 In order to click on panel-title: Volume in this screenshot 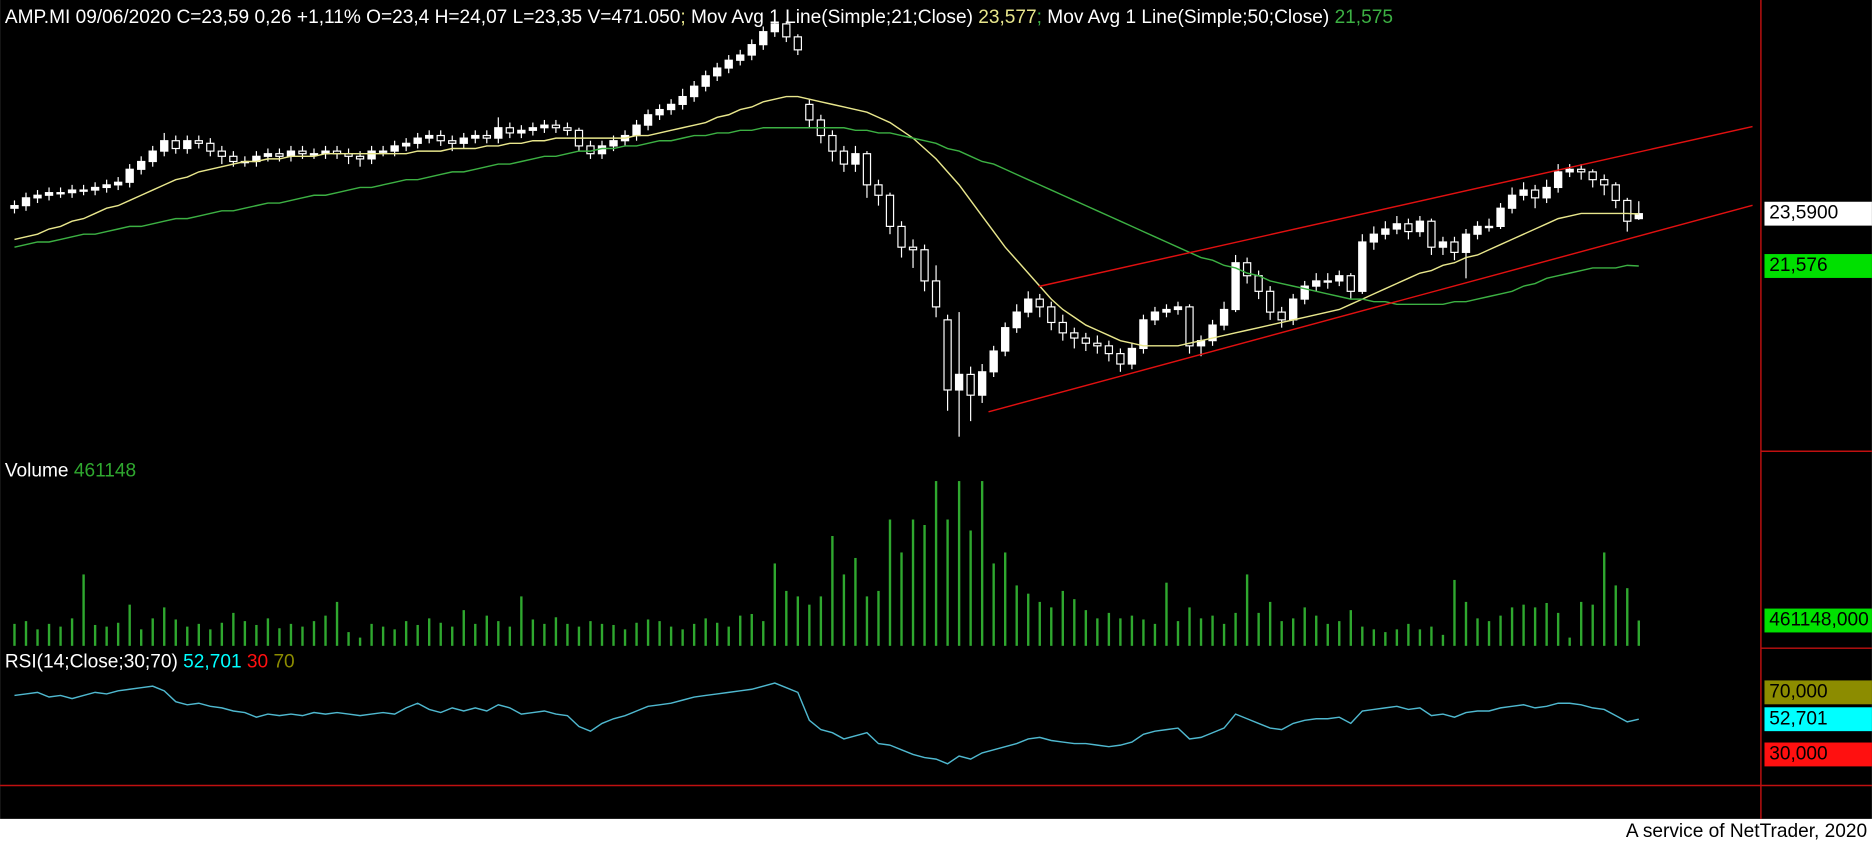, I will do `click(37, 471)`.